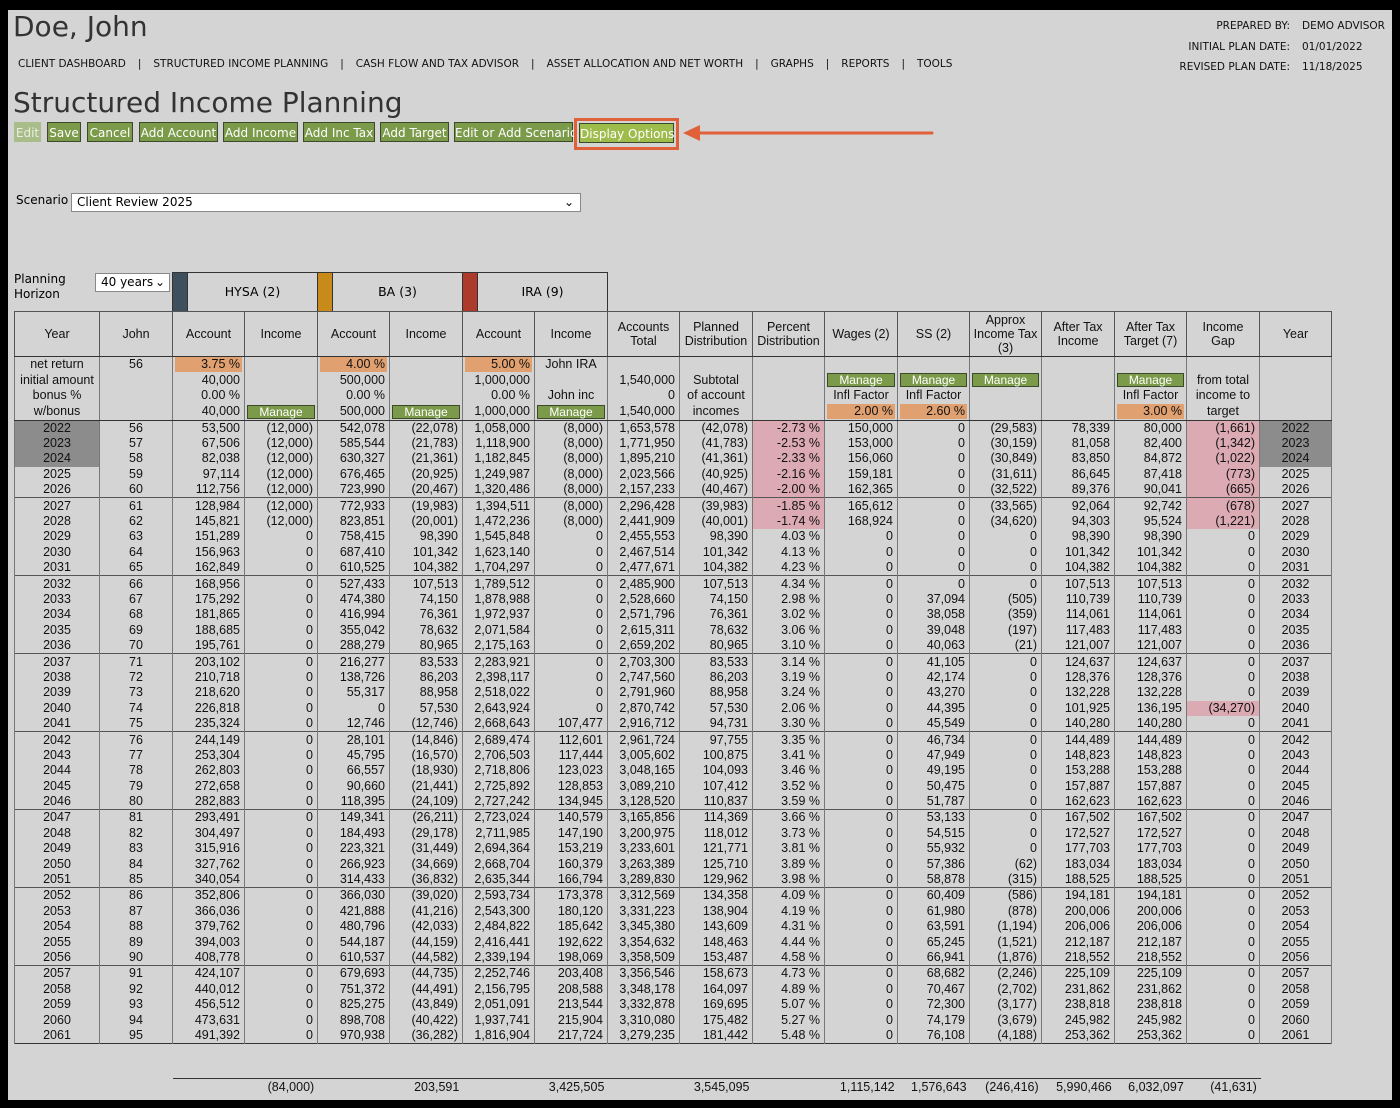 This screenshot has width=1400, height=1108. What do you see at coordinates (515, 132) in the screenshot?
I see `button: Edit or Add Scenario` at bounding box center [515, 132].